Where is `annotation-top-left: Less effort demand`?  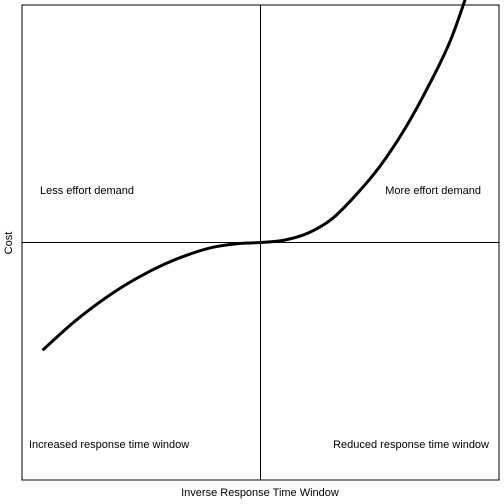 annotation-top-left: Less effort demand is located at coordinates (87, 191).